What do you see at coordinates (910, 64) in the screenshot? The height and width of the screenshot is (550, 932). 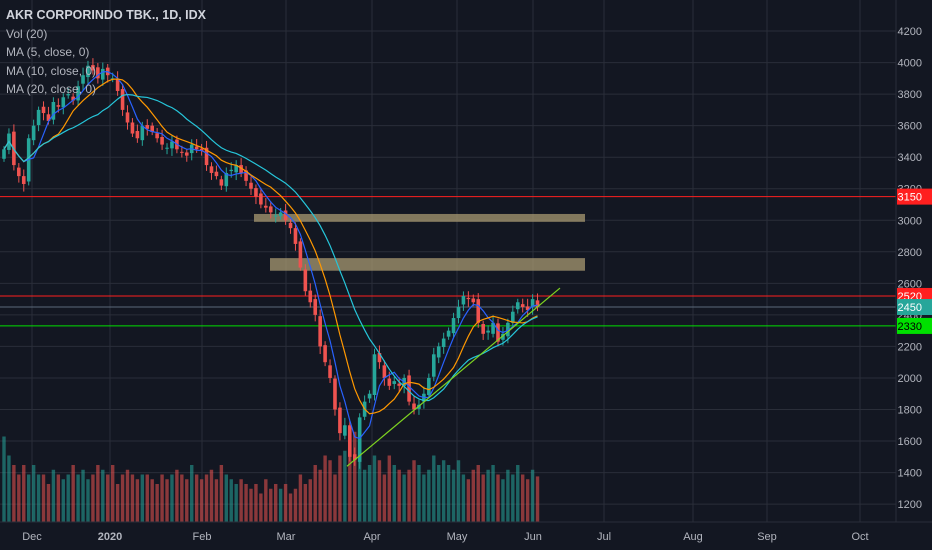 I see `price-tick-label: 4000` at bounding box center [910, 64].